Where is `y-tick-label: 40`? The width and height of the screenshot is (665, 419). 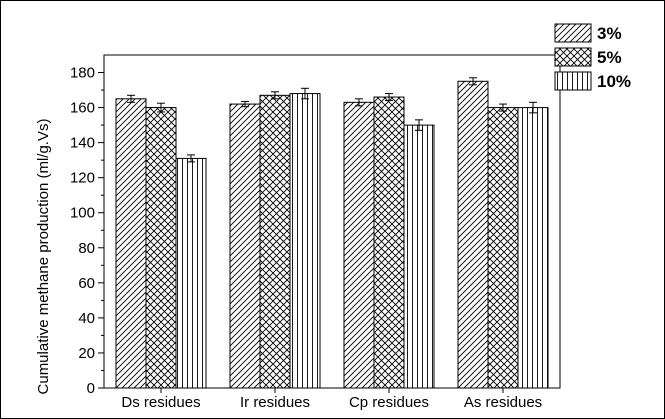 y-tick-label: 40 is located at coordinates (86, 318).